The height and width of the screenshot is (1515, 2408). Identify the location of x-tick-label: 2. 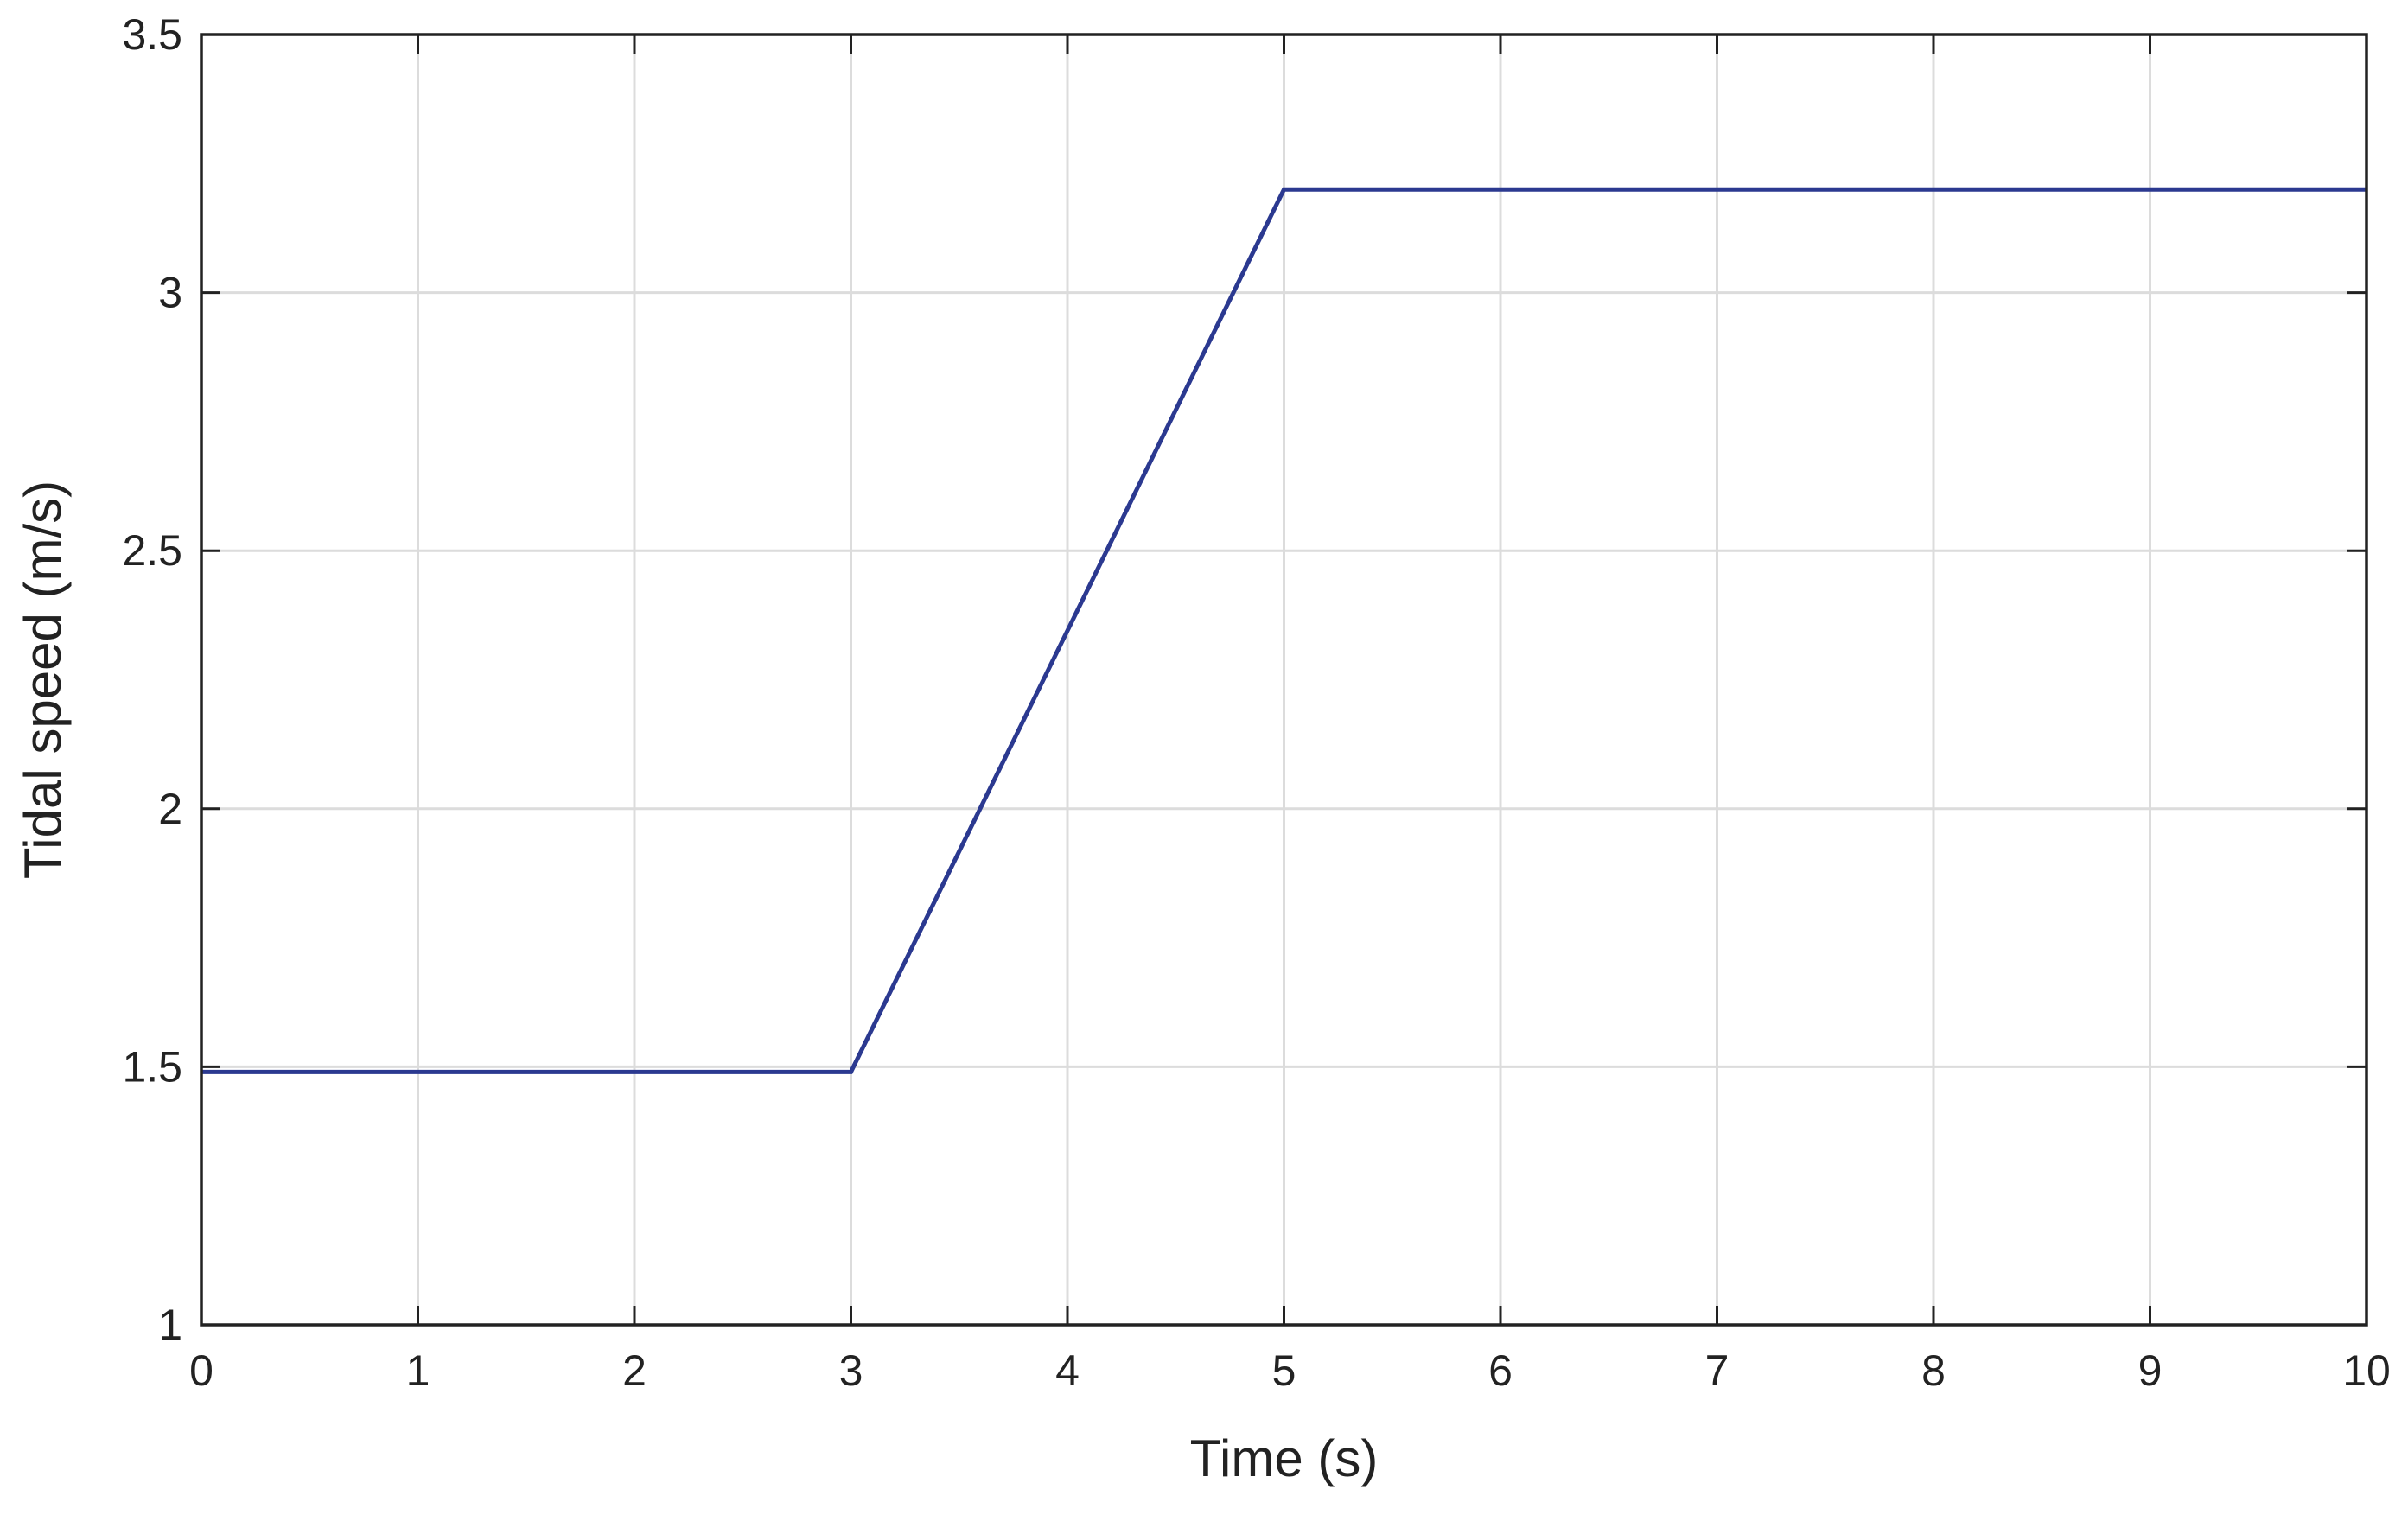
(634, 1370).